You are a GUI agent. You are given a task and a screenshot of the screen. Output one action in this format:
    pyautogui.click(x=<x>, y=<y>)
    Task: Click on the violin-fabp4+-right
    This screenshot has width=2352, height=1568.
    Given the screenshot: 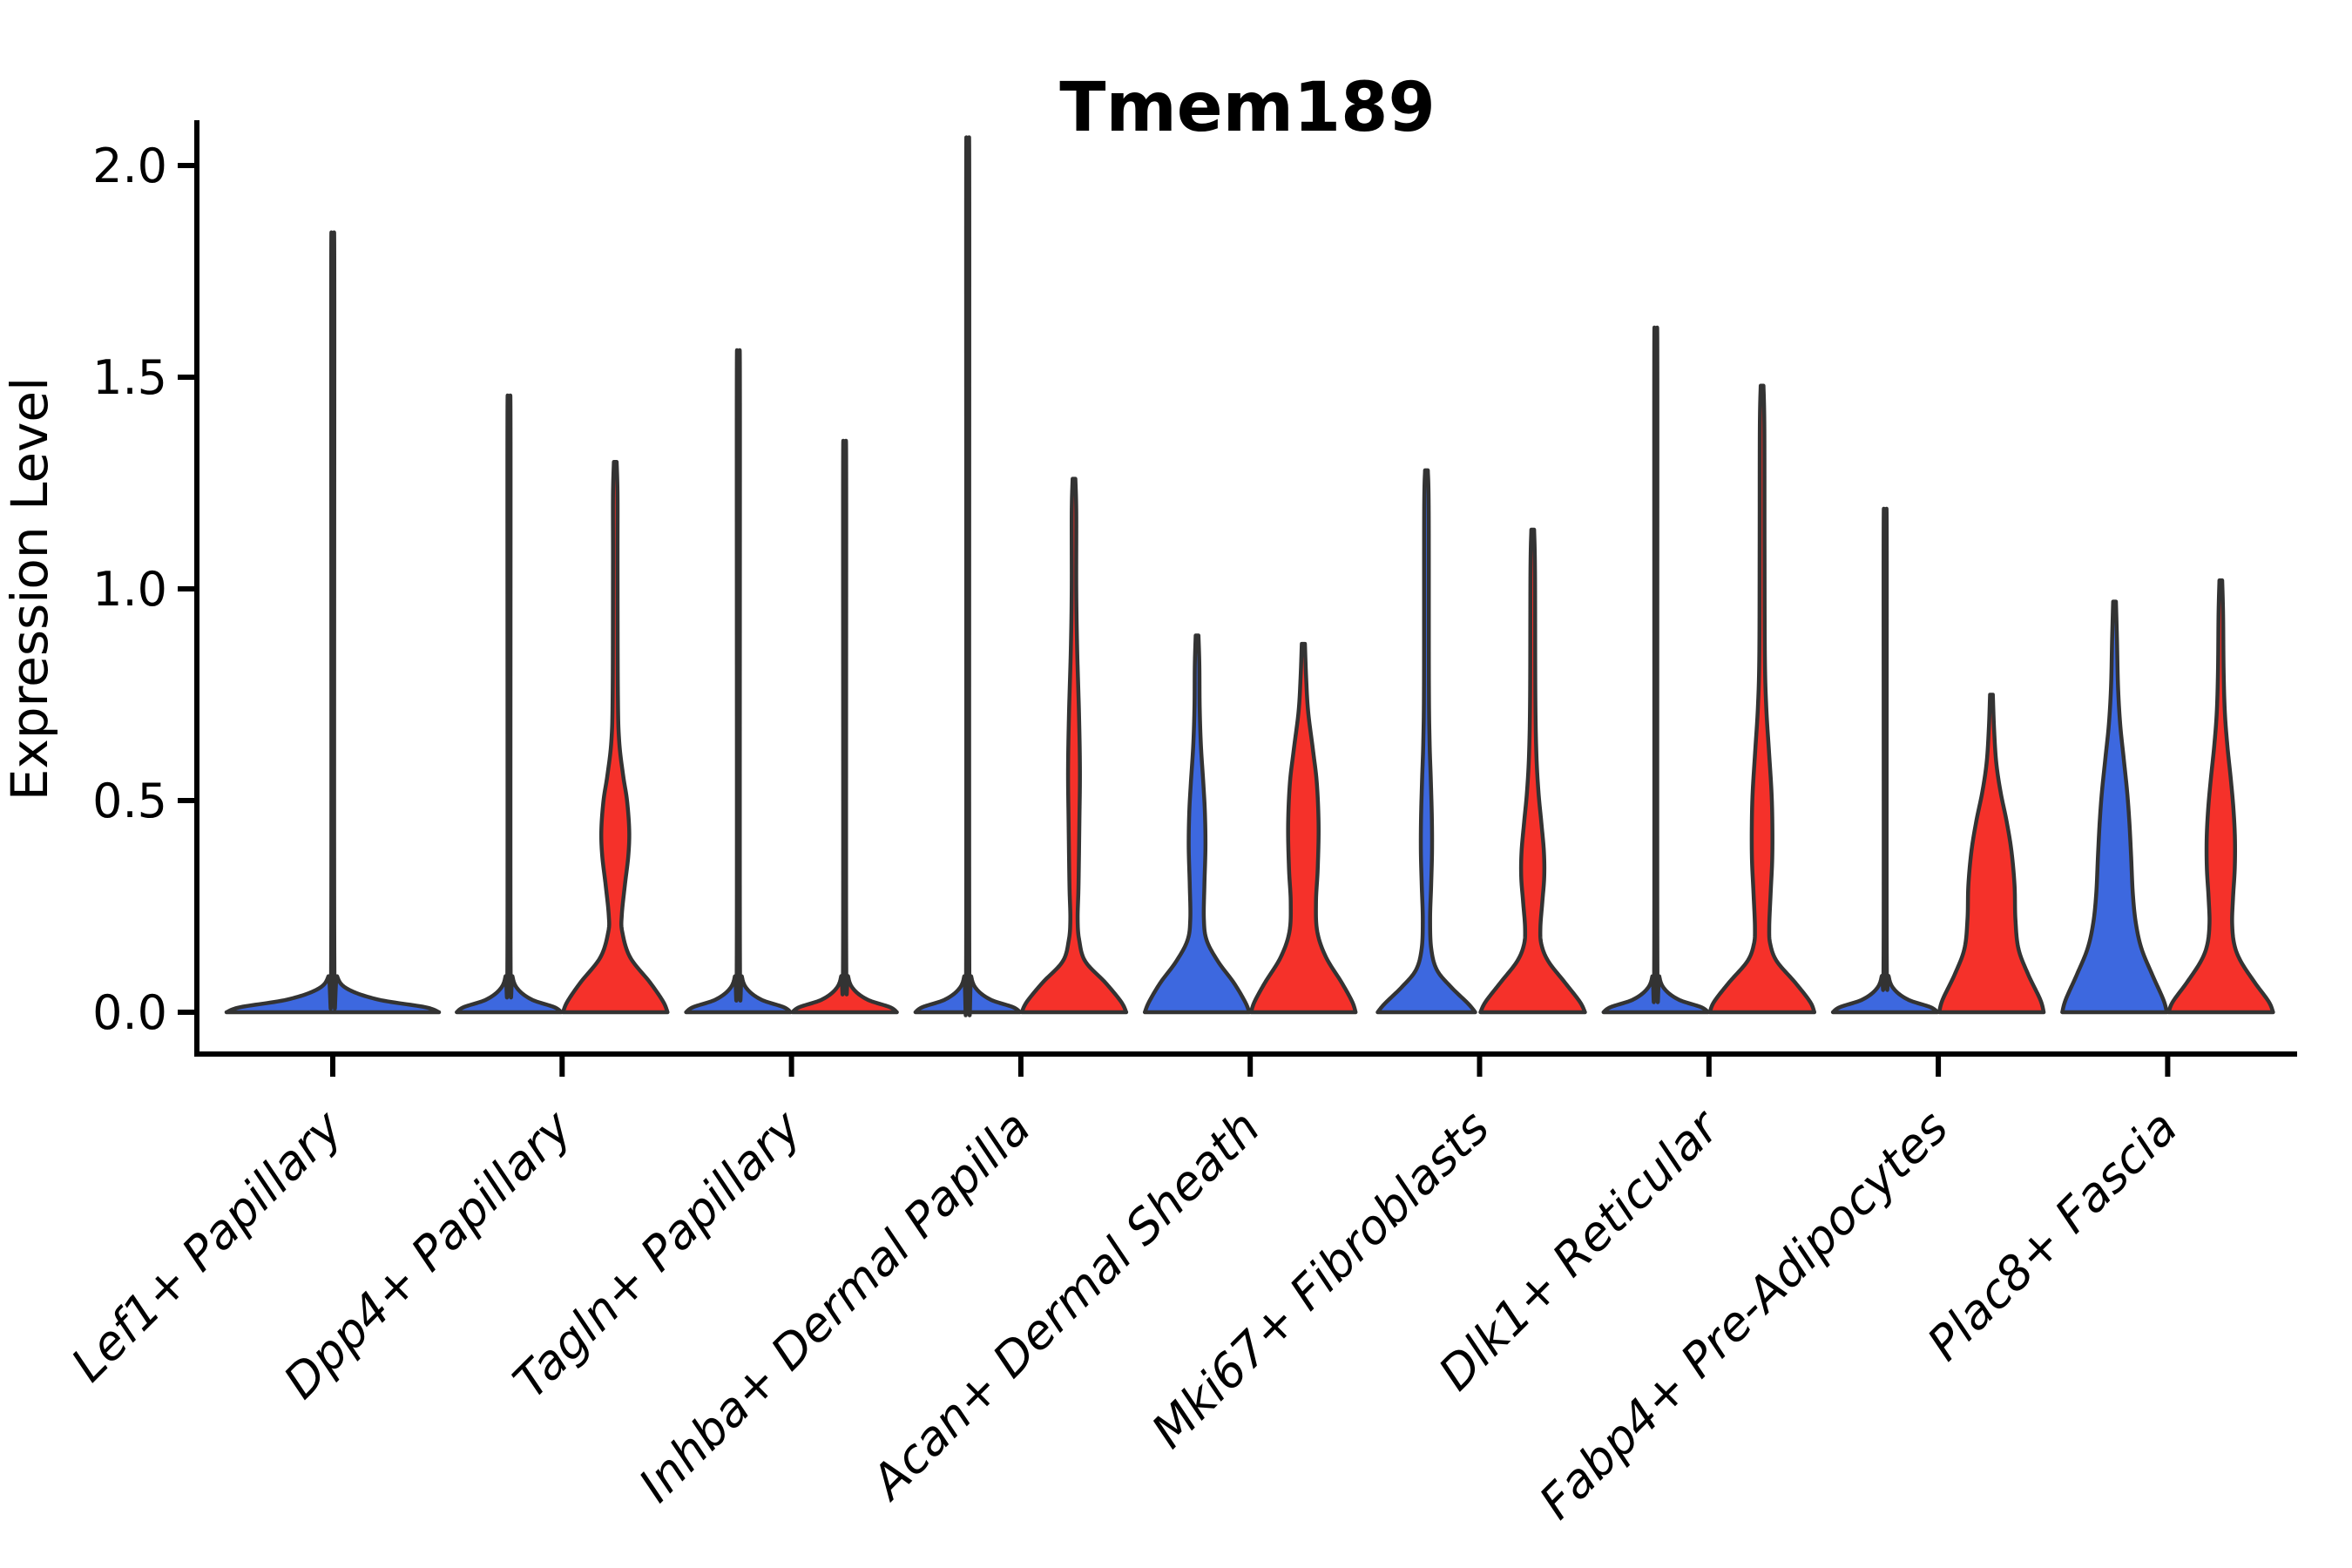 What is the action you would take?
    pyautogui.click(x=1991, y=854)
    